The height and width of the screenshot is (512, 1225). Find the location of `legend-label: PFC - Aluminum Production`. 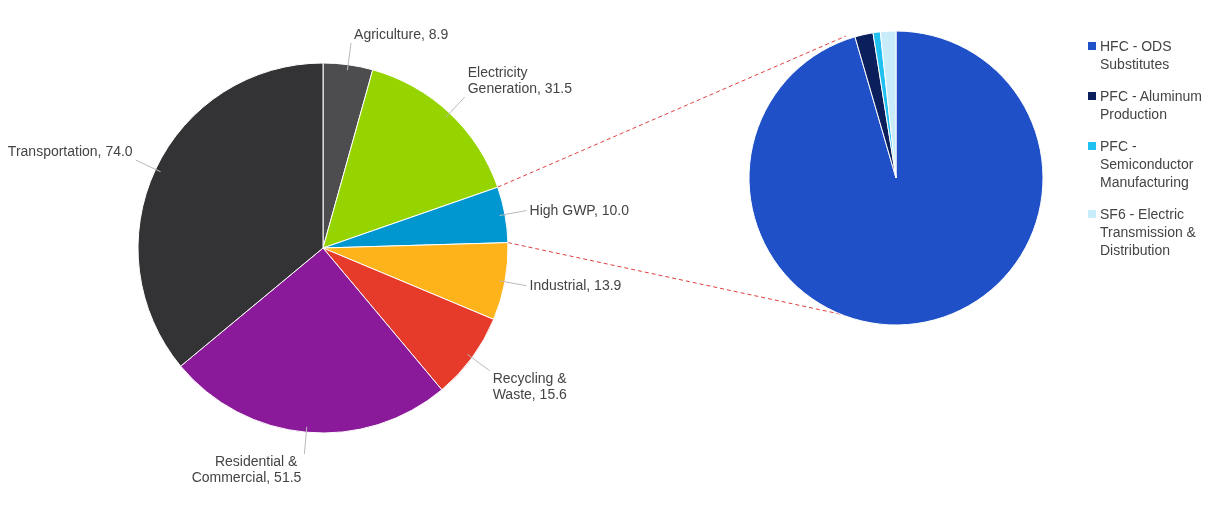

legend-label: PFC - Aluminum Production is located at coordinates (1151, 105).